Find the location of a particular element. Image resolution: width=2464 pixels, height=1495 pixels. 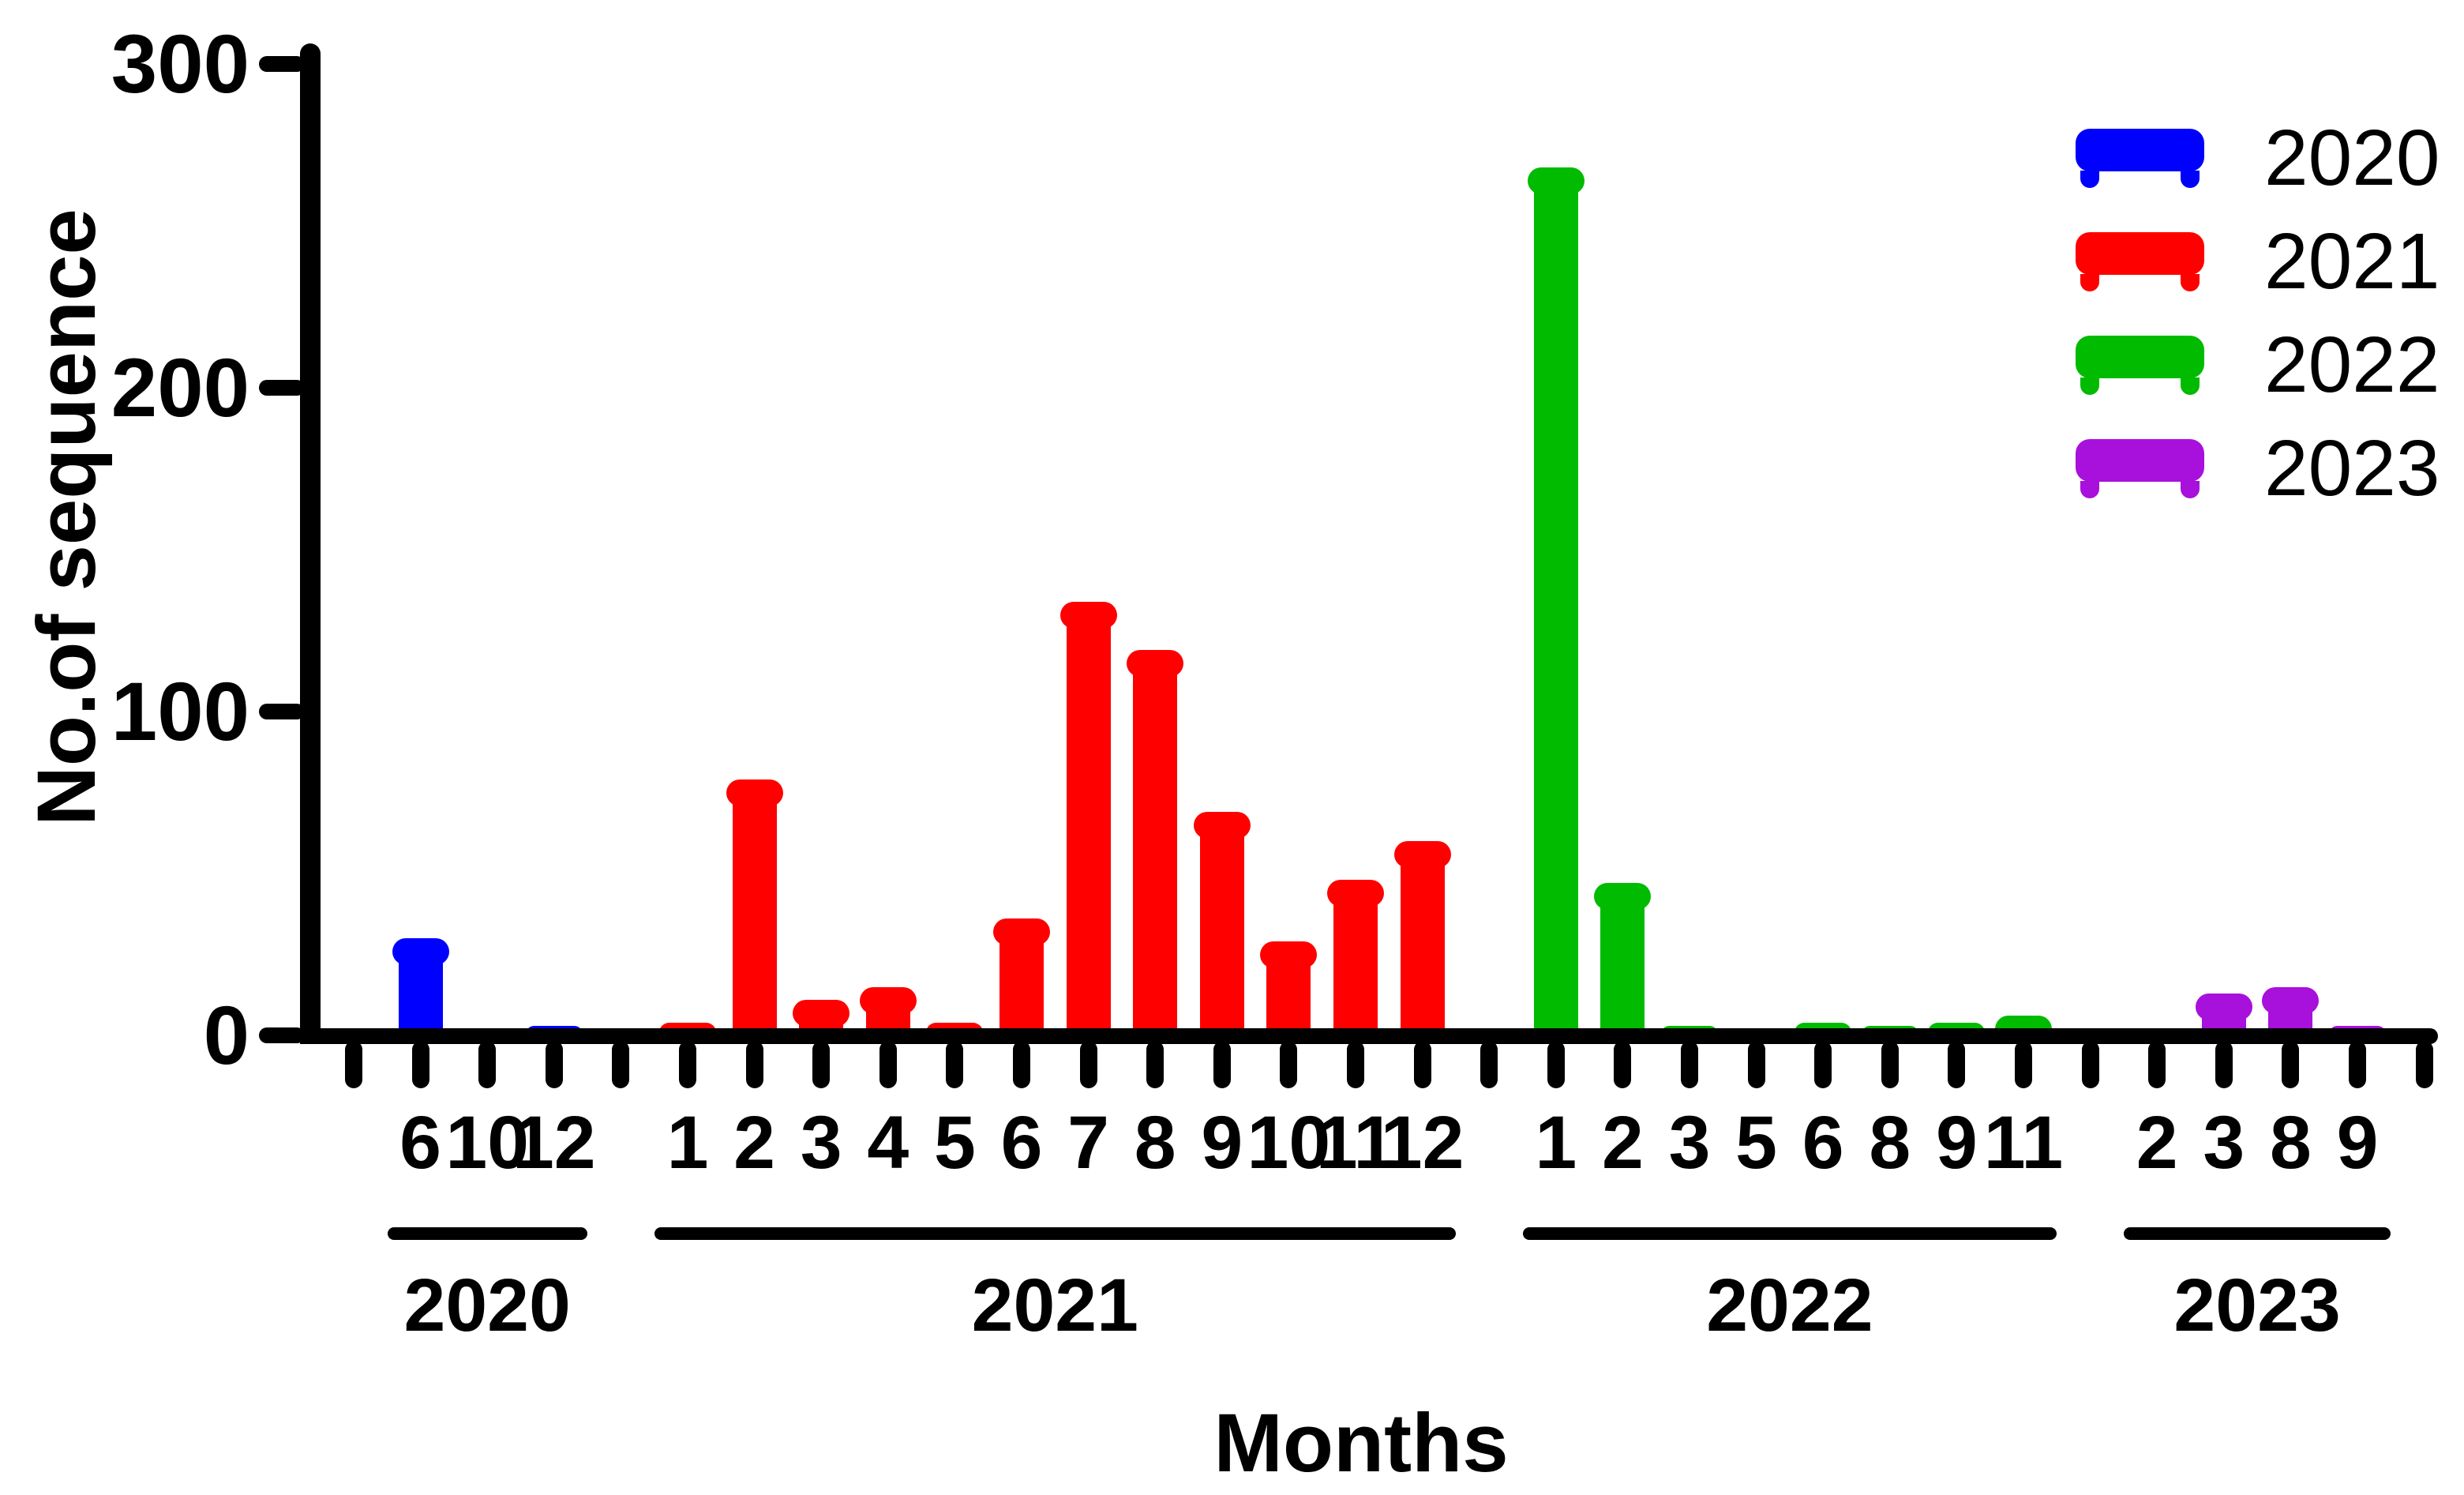

bar-body-2021-m9 is located at coordinates (1221, 934).